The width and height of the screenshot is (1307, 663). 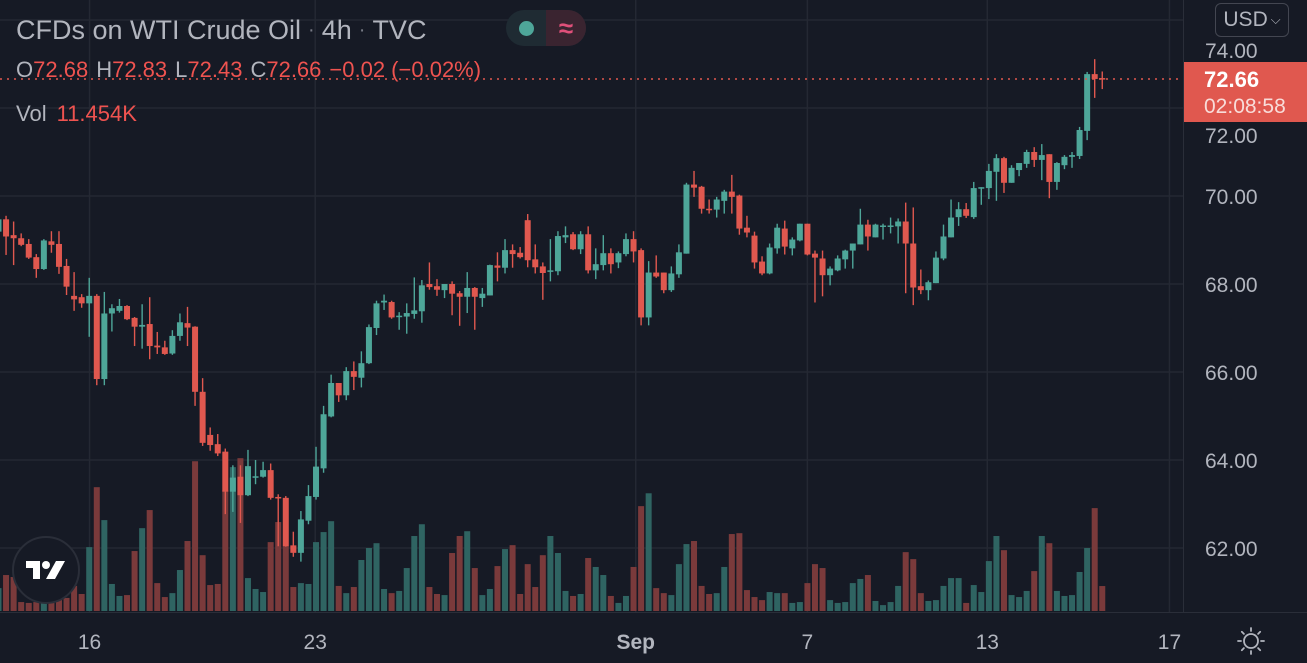 What do you see at coordinates (987, 642) in the screenshot?
I see `time-tick-label: 13` at bounding box center [987, 642].